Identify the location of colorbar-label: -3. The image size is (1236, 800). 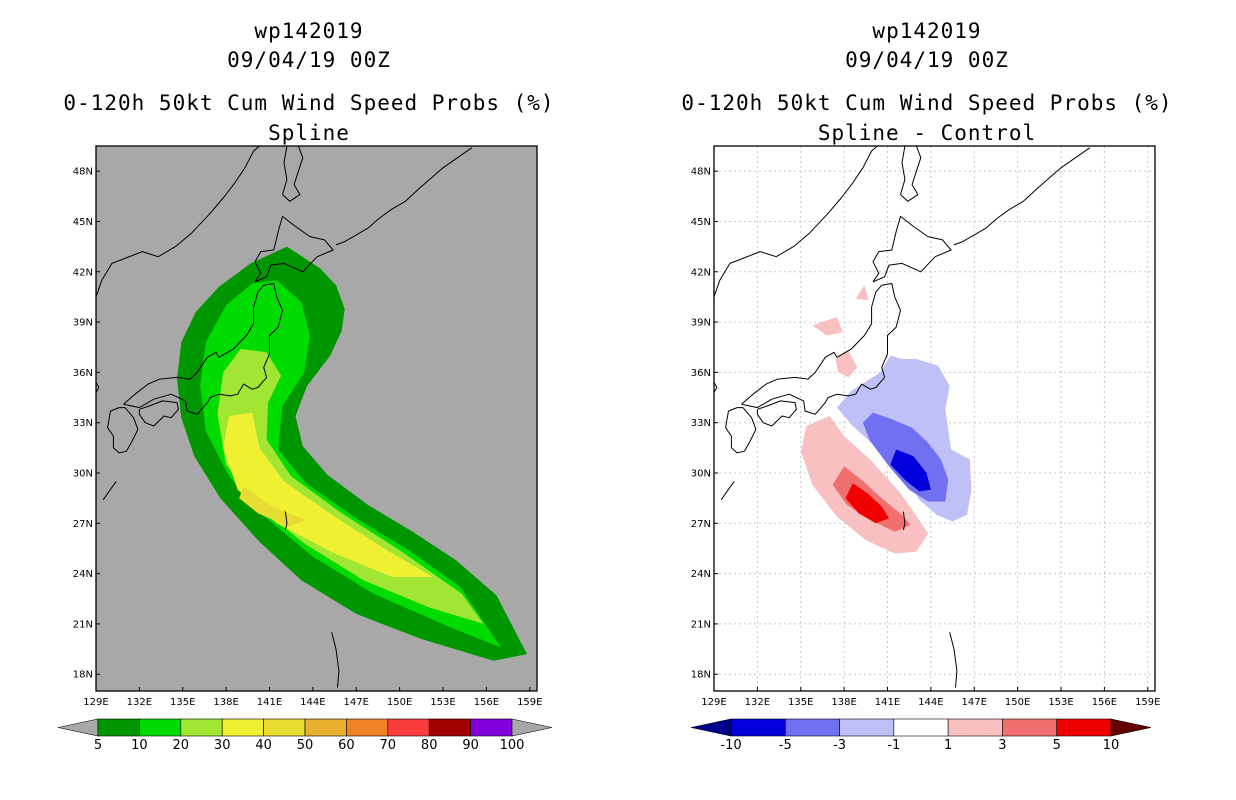
(839, 745).